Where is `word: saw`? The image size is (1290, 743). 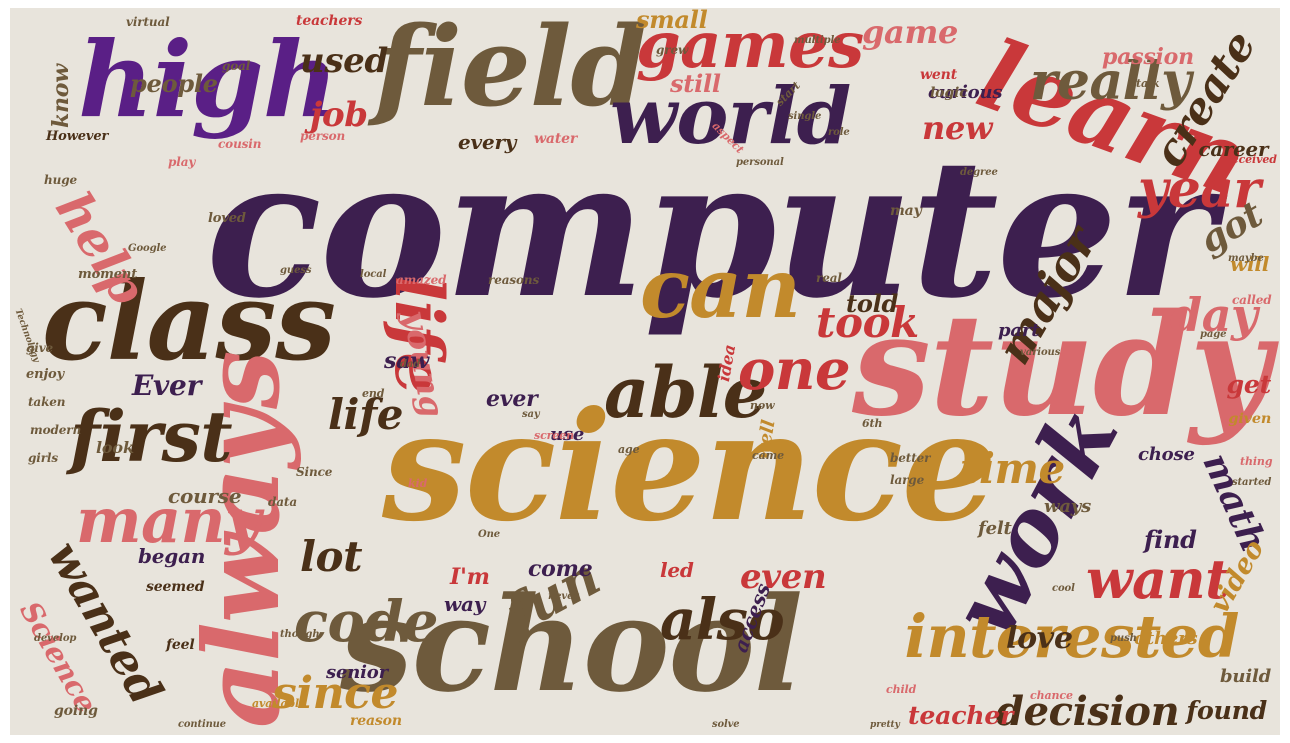
word: saw is located at coordinates (406, 361).